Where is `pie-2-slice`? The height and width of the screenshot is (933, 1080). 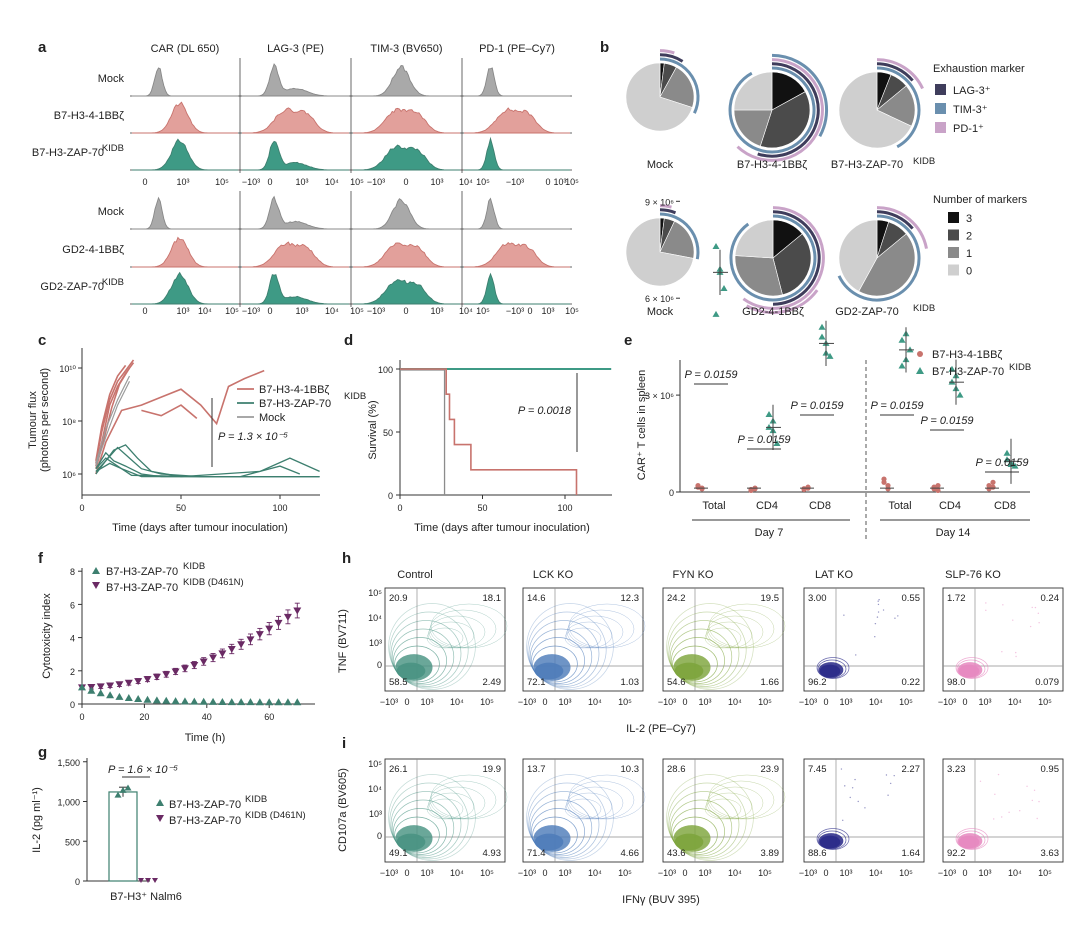
pie-2-slice is located at coordinates (753, 128).